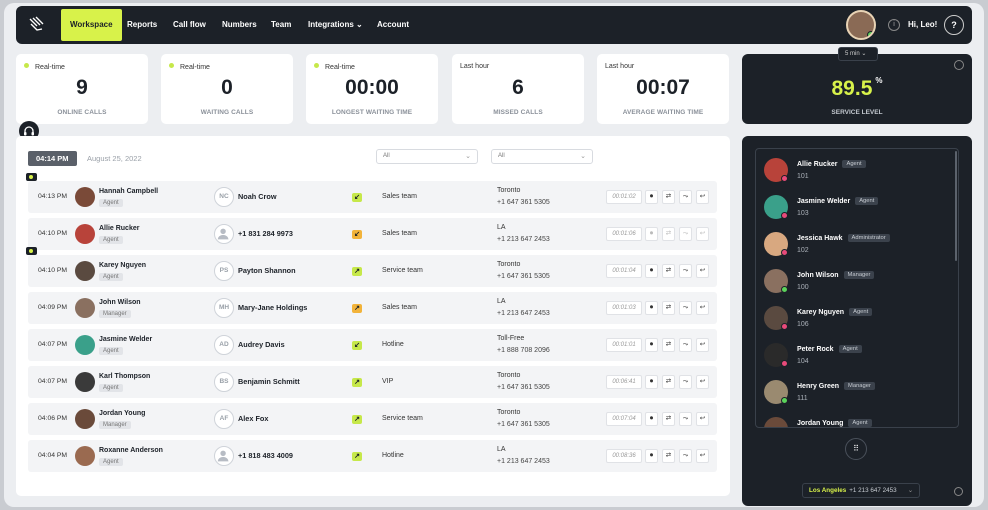  I want to click on line-city: Los Angeles, so click(828, 490).